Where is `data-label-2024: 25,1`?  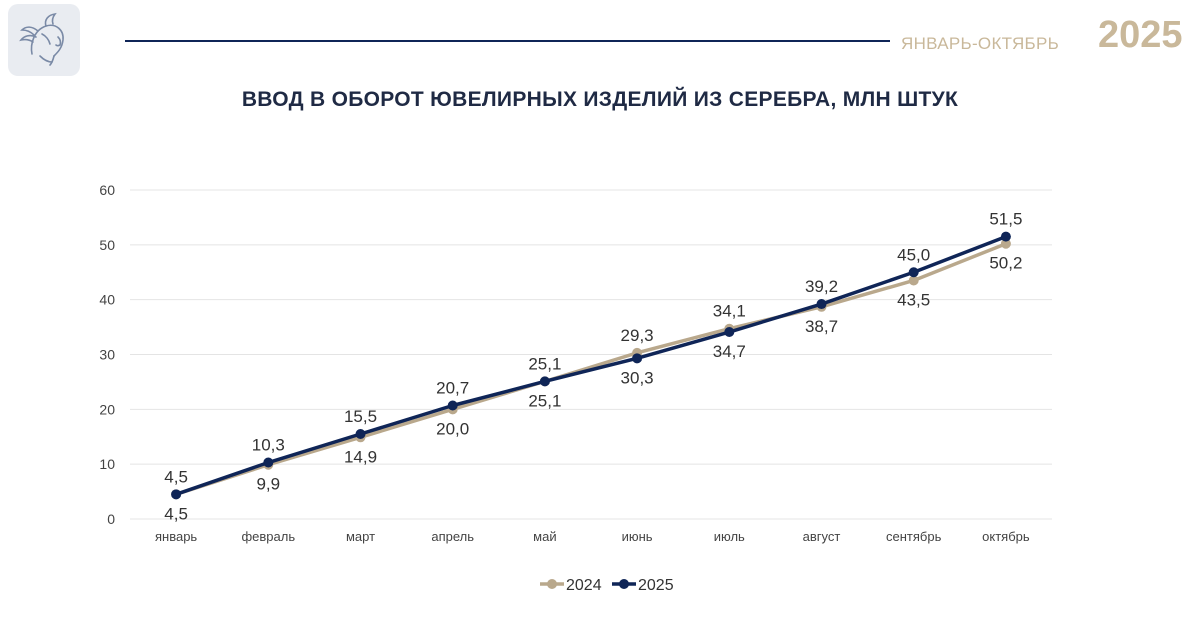
data-label-2024: 25,1 is located at coordinates (544, 400).